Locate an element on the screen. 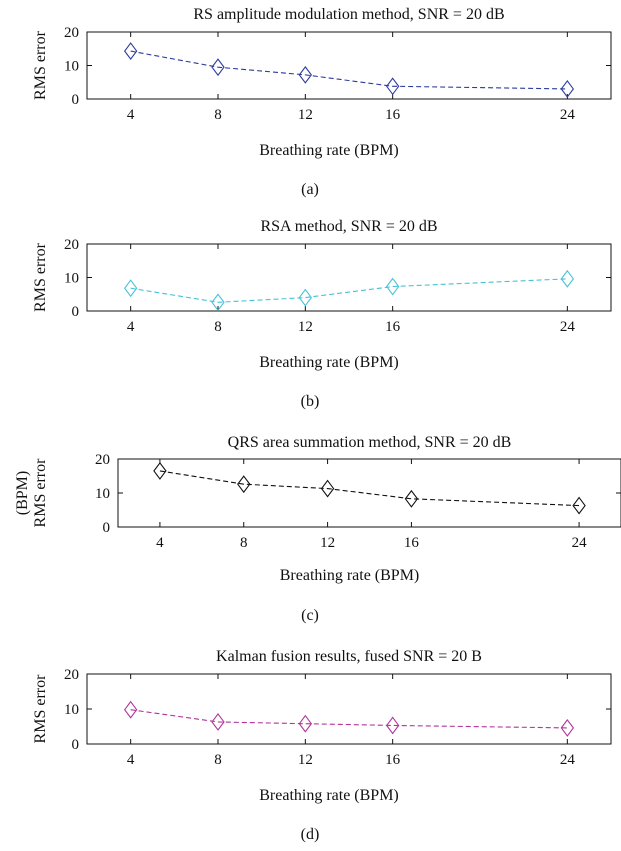 The height and width of the screenshot is (851, 621). panel-caption: (b) is located at coordinates (310, 401).